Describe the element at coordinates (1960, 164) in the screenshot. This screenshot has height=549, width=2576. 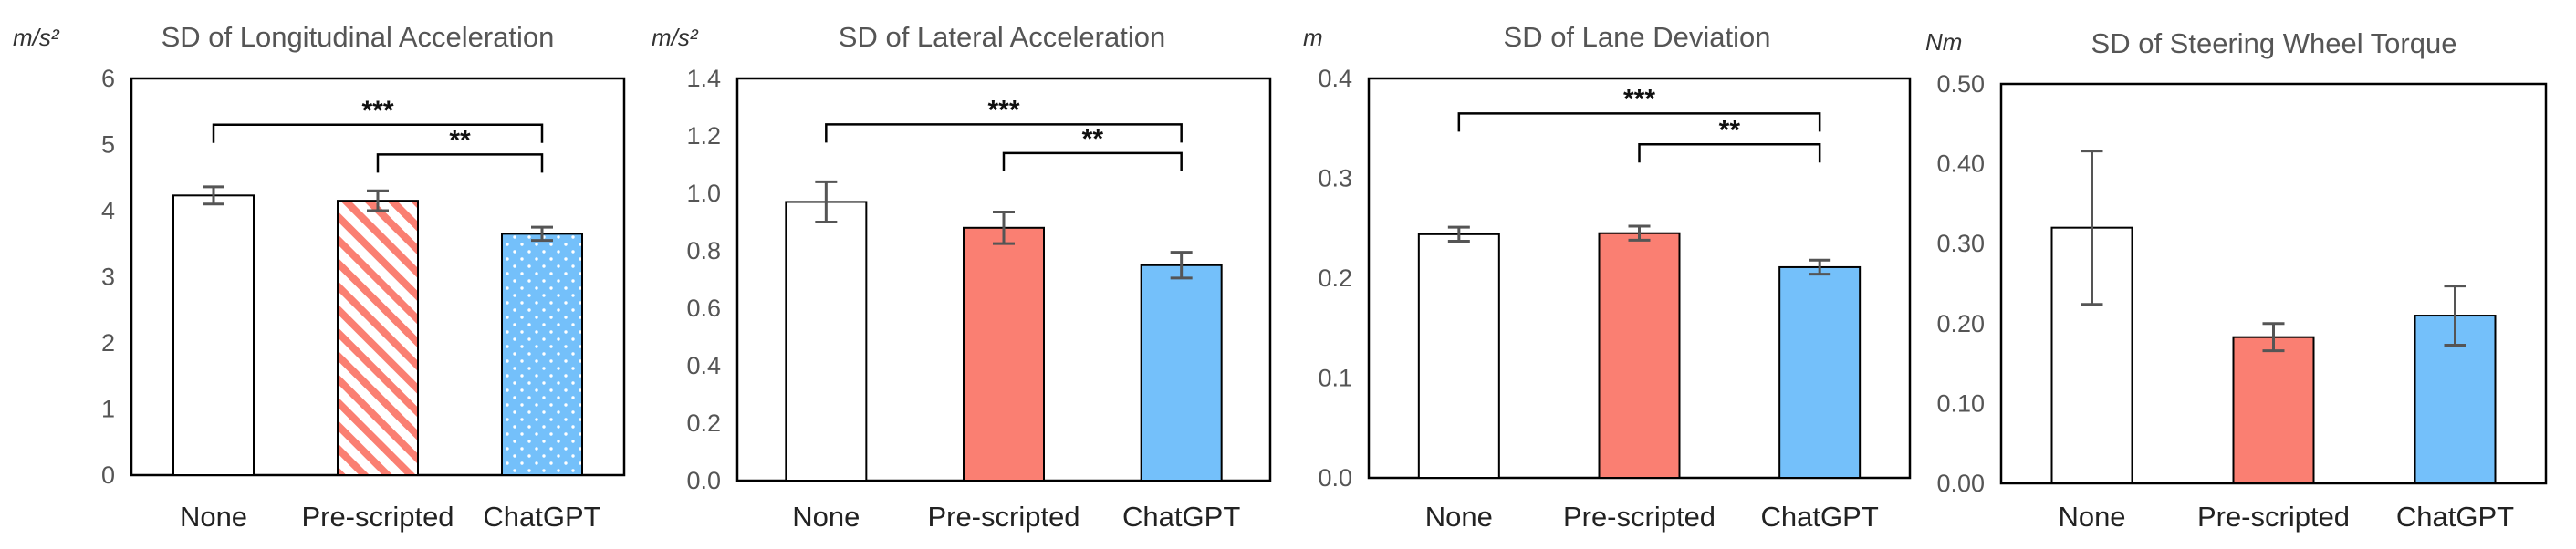
I see `y-tick-label: 0.40` at that location.